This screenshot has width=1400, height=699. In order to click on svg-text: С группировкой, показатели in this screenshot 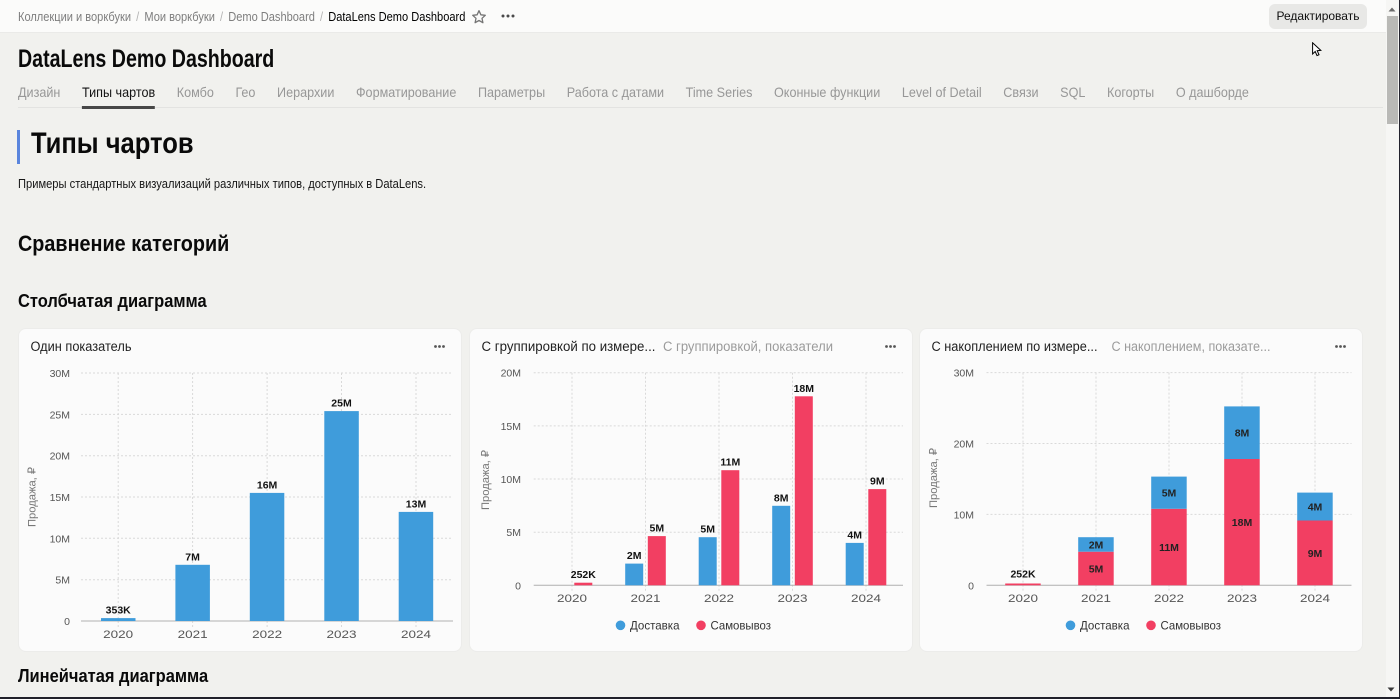, I will do `click(748, 346)`.